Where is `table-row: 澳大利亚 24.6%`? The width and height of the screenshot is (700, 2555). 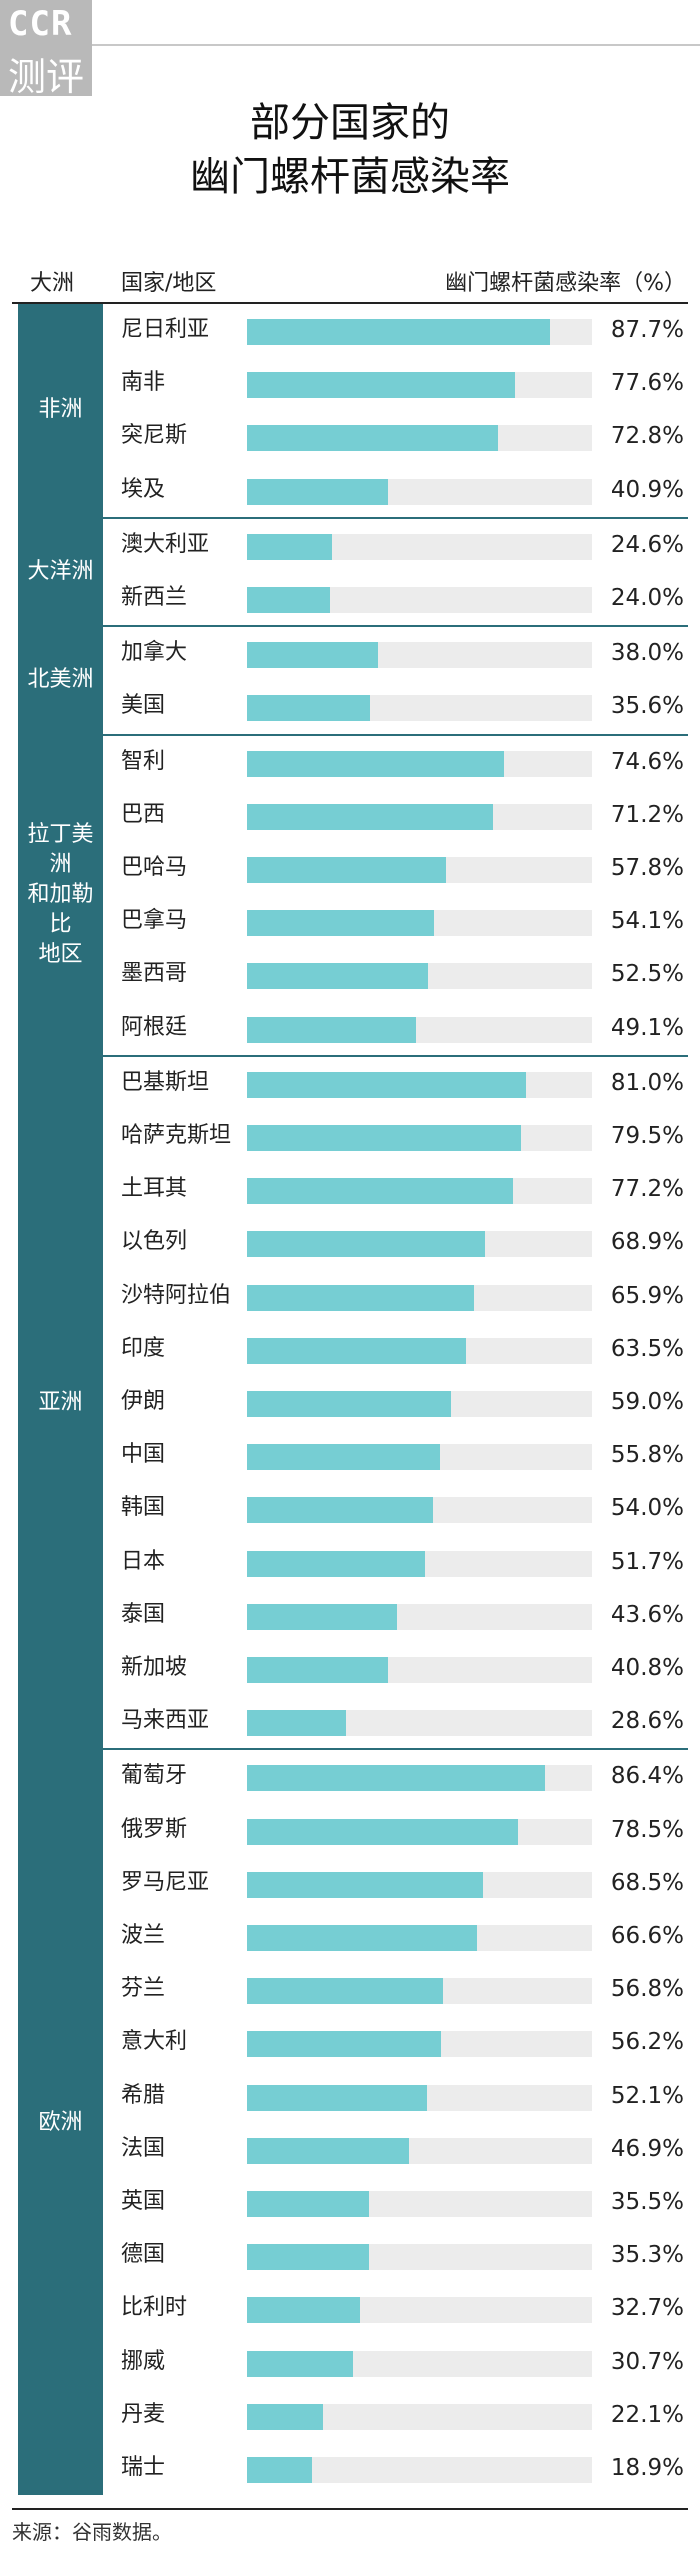
table-row: 澳大利亚 24.6% is located at coordinates (395, 545).